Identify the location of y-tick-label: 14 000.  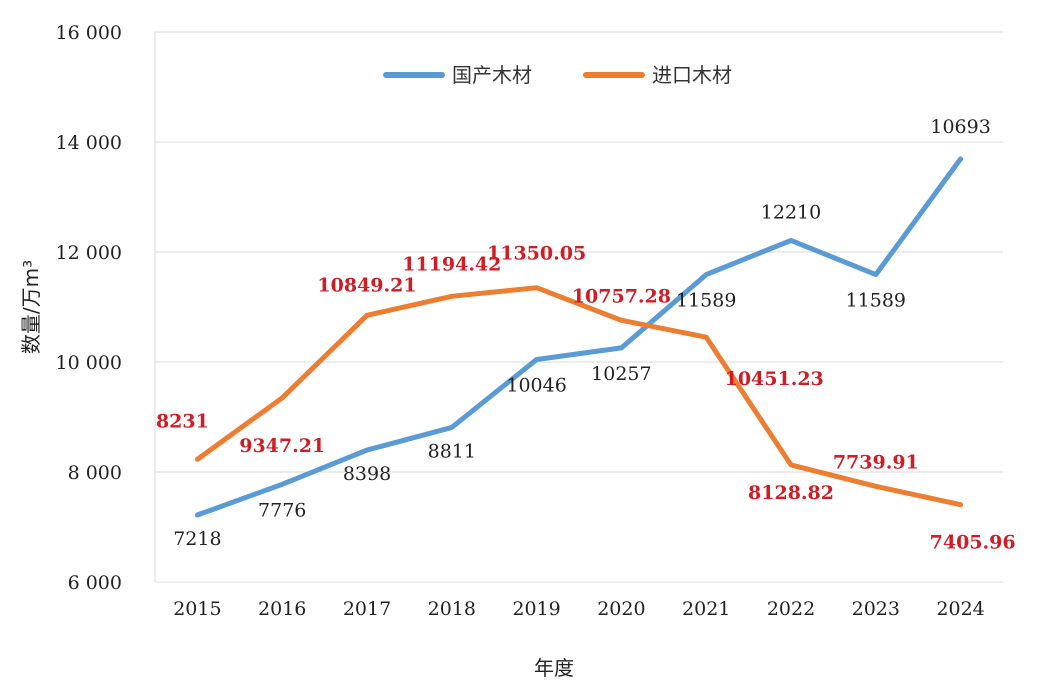
(89, 143).